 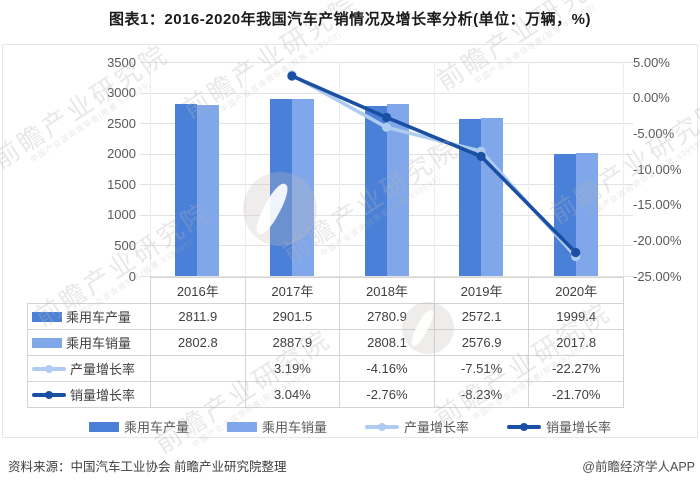 I want to click on y-axis-right-tick-label: -10.00%, so click(x=657, y=169).